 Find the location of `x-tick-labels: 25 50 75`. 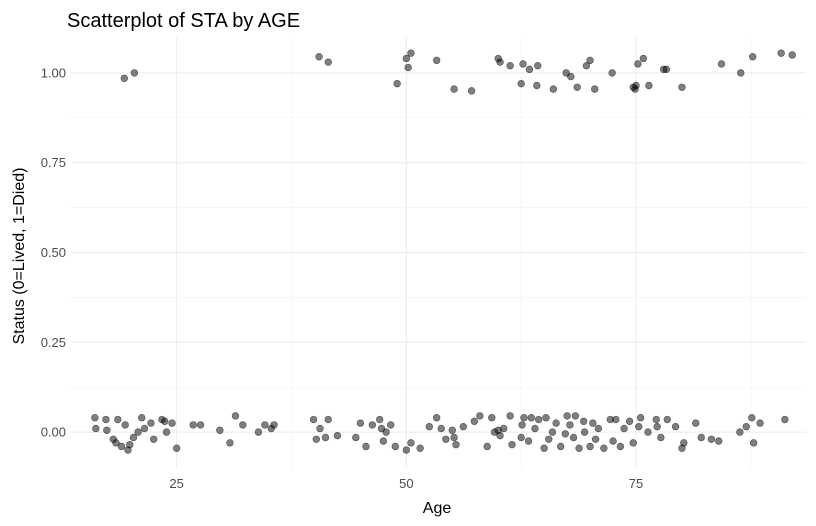

x-tick-labels: 25 50 75 is located at coordinates (406, 483).